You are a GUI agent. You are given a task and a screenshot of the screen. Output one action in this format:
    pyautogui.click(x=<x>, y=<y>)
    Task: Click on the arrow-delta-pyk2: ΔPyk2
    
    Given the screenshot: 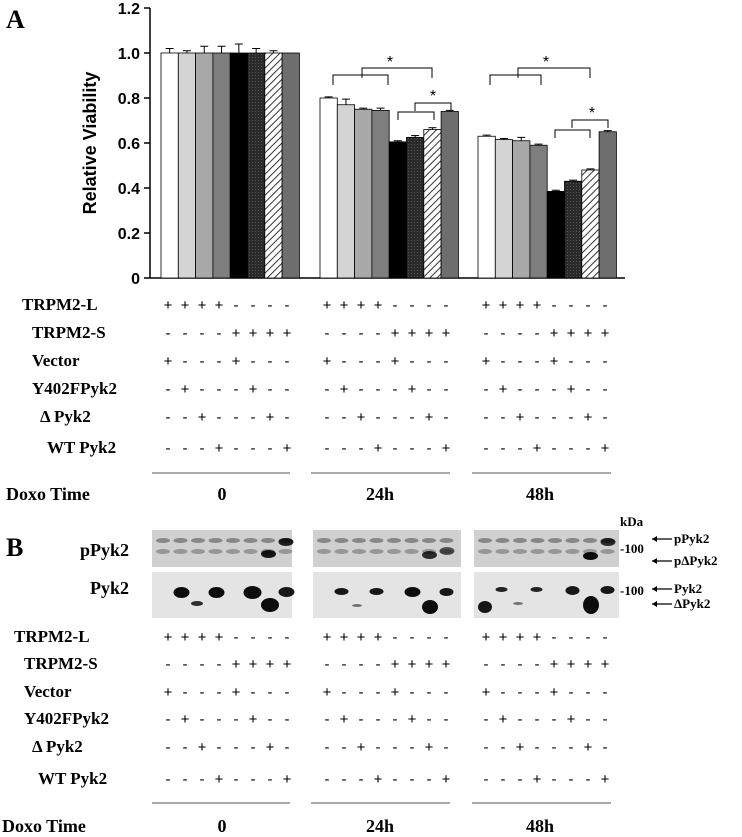 What is the action you would take?
    pyautogui.click(x=681, y=603)
    